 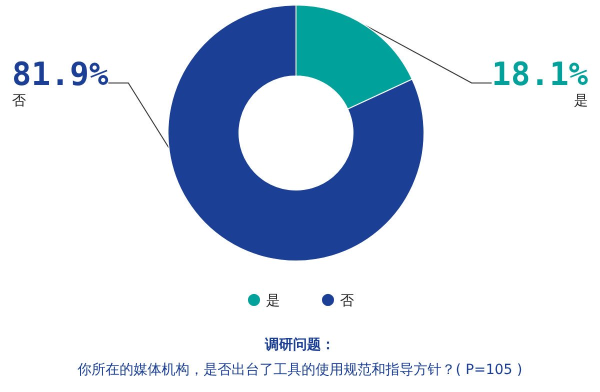 What do you see at coordinates (540, 74) in the screenshot?
I see `data-label: 18.1%` at bounding box center [540, 74].